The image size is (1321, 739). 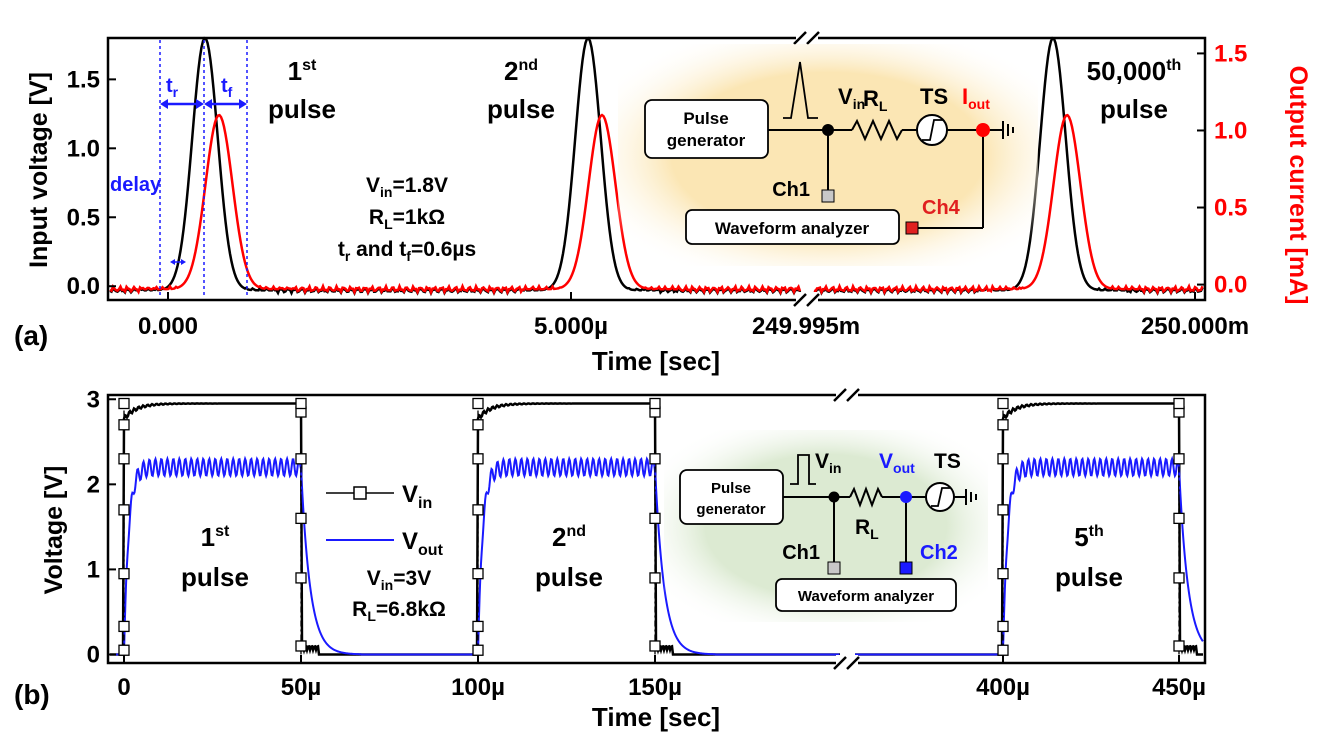 What do you see at coordinates (828, 463) in the screenshot?
I see `vin-label-b: Vin` at bounding box center [828, 463].